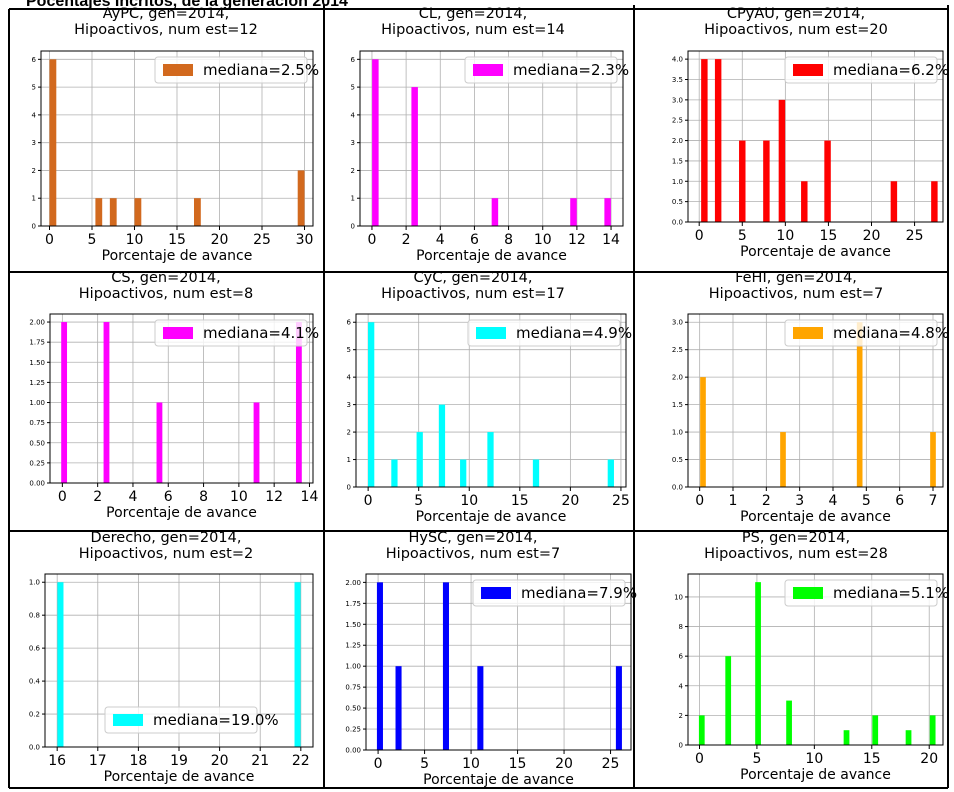 The image size is (954, 792). What do you see at coordinates (57, 761) in the screenshot?
I see `x-tick-label: 16` at bounding box center [57, 761].